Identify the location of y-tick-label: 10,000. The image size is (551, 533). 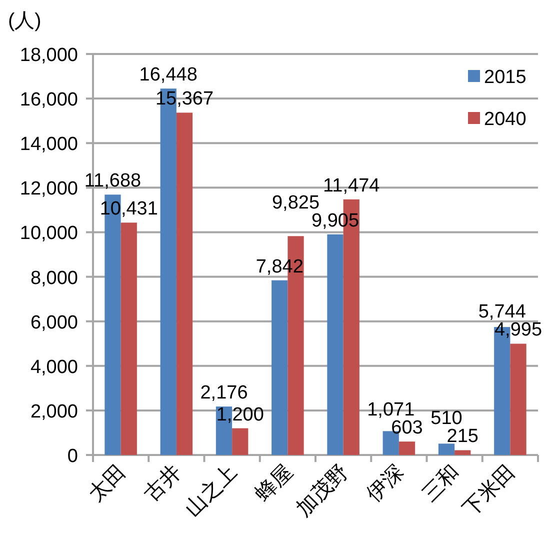
(49, 233).